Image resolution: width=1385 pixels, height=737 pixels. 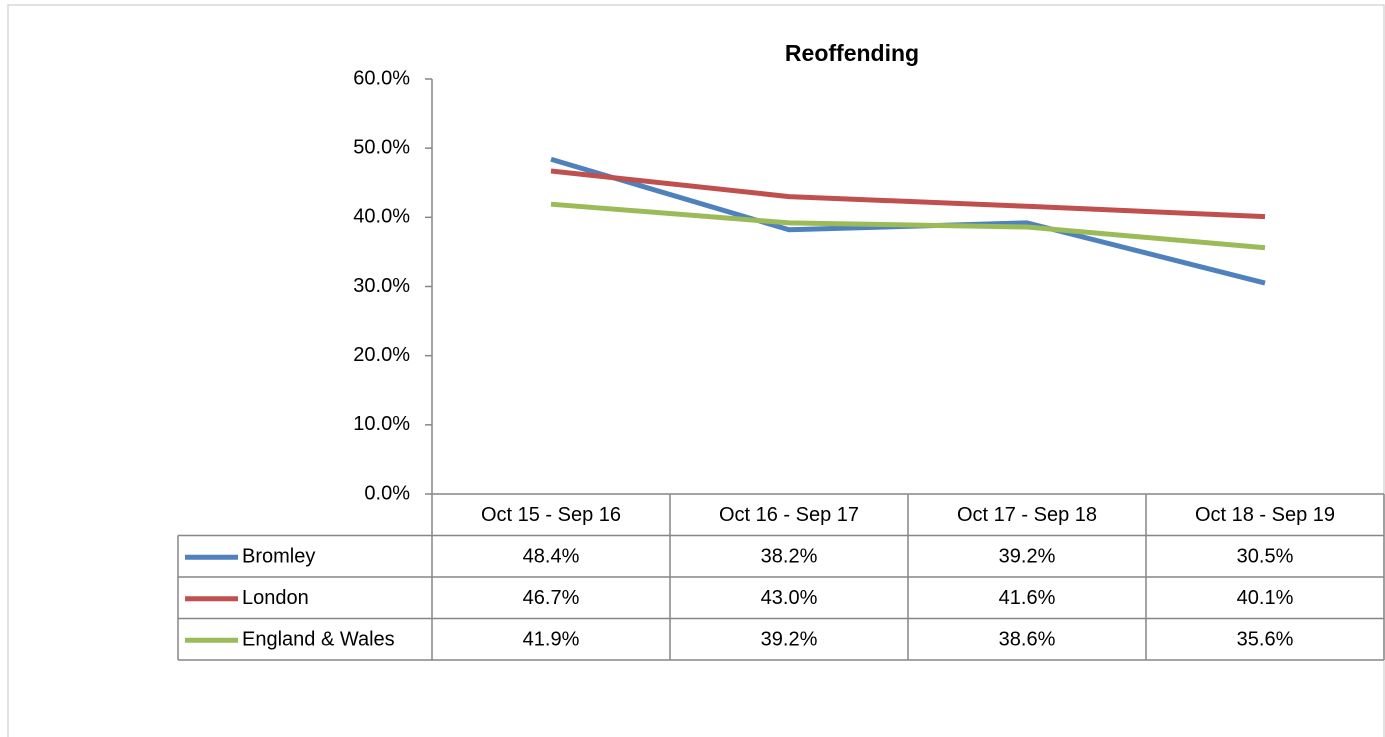 I want to click on legend-label: London, so click(x=275, y=598).